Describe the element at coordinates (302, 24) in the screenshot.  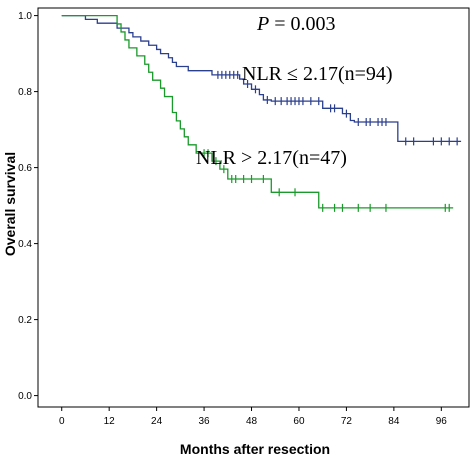
I see `p-value-text: = 0.003` at that location.